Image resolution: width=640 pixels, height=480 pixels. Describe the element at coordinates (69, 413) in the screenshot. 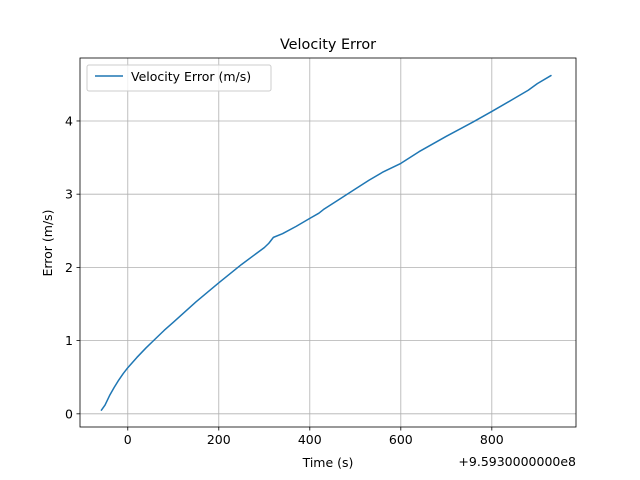

I see `y-tick-label: 0` at that location.